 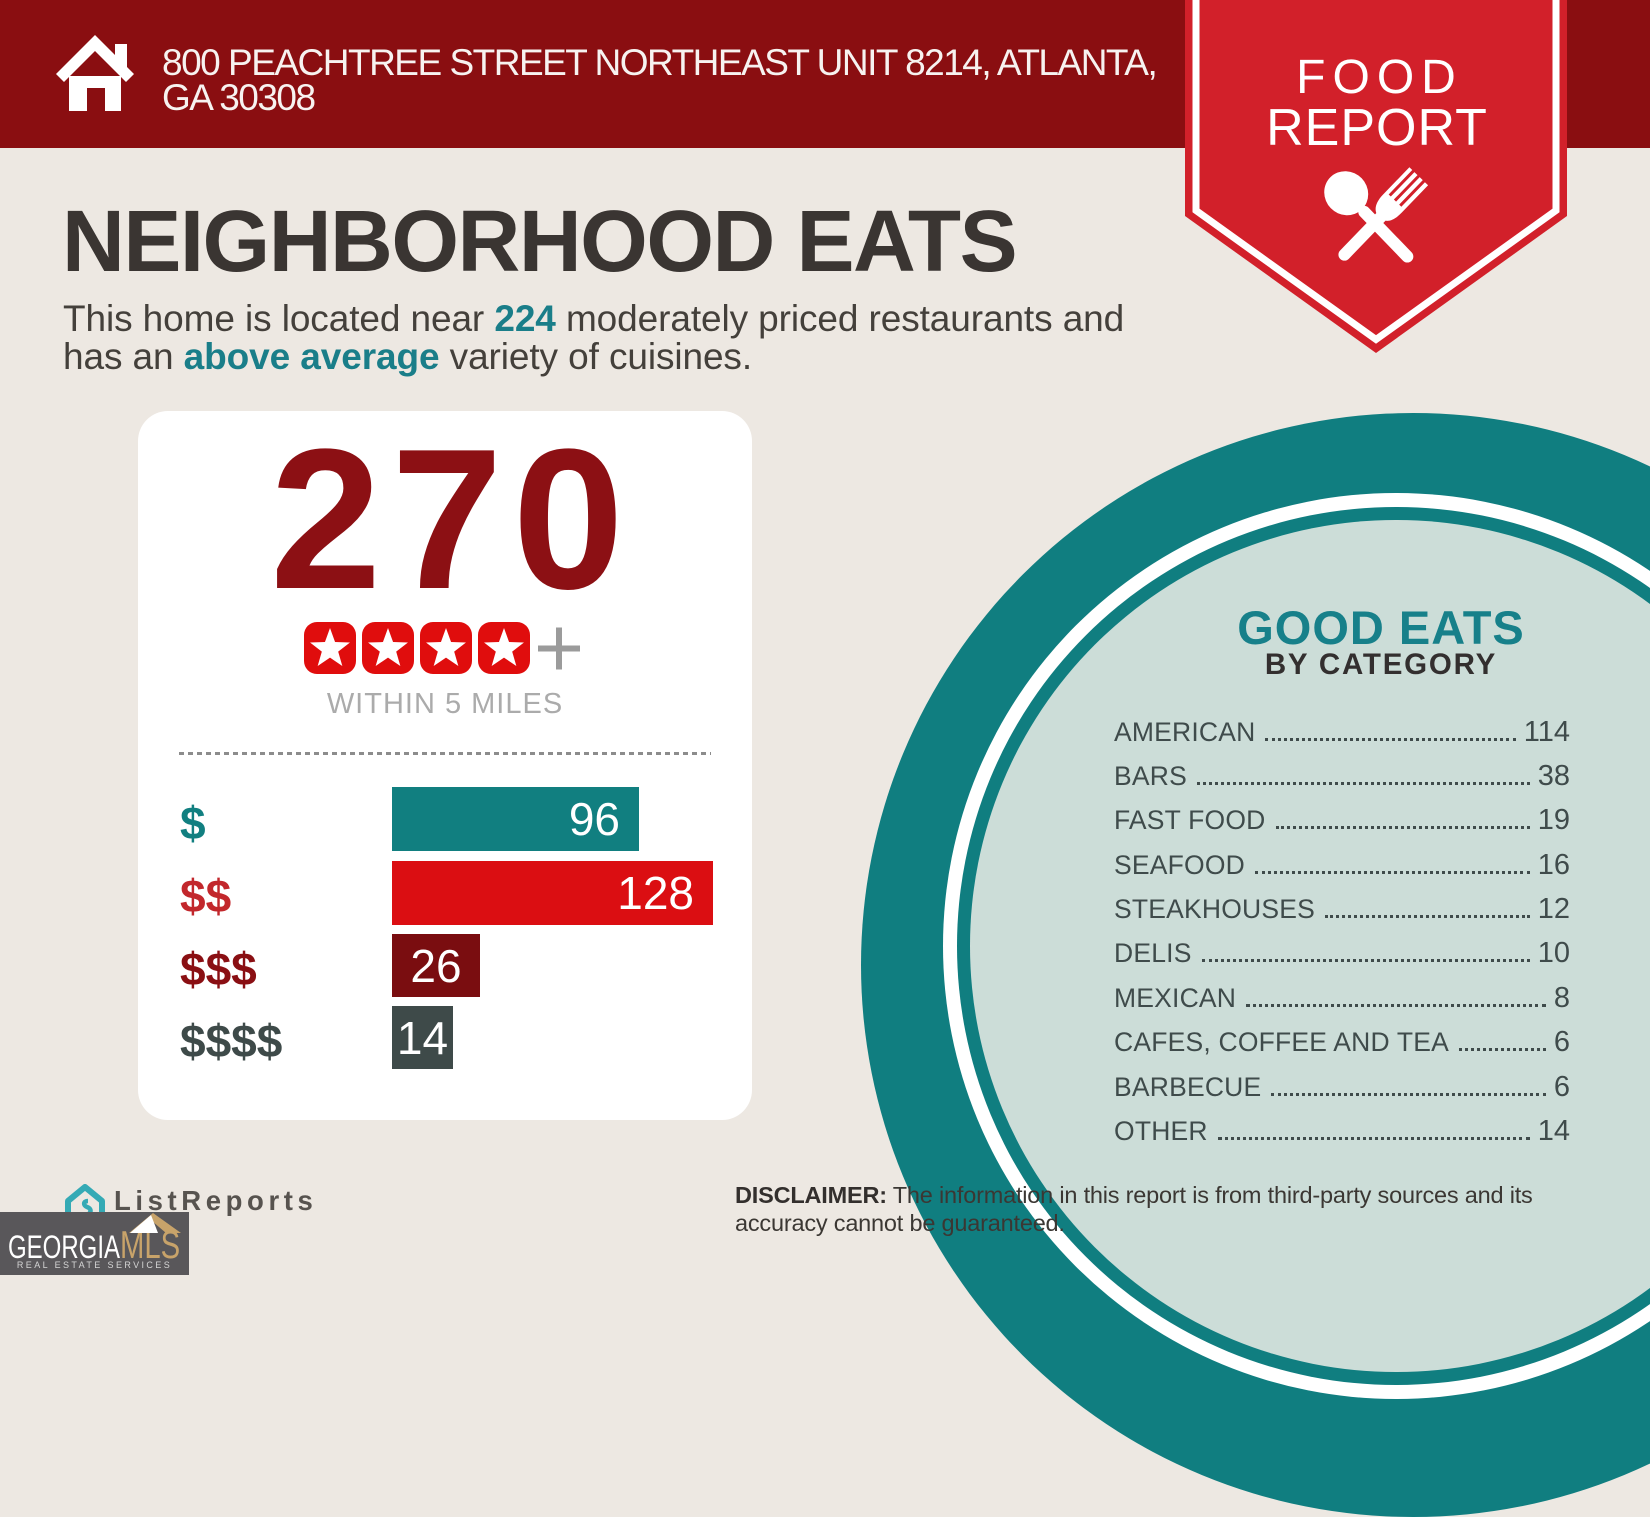 I want to click on svg-text: FOOD, so click(x=1379, y=77).